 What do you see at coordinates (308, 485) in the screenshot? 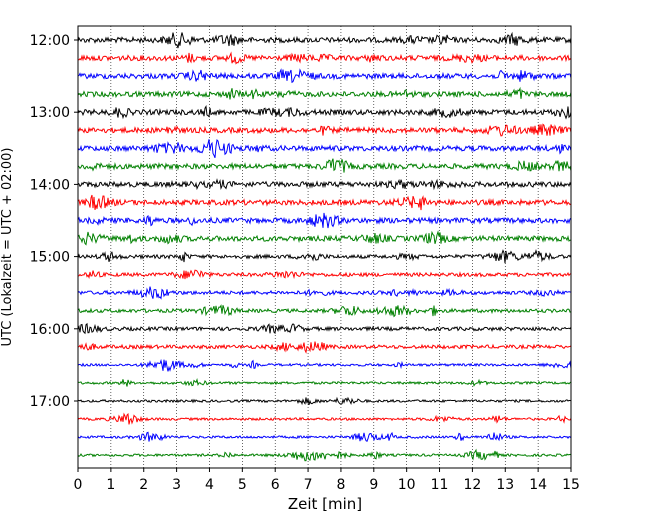
I see `x-tick-label: 7` at bounding box center [308, 485].